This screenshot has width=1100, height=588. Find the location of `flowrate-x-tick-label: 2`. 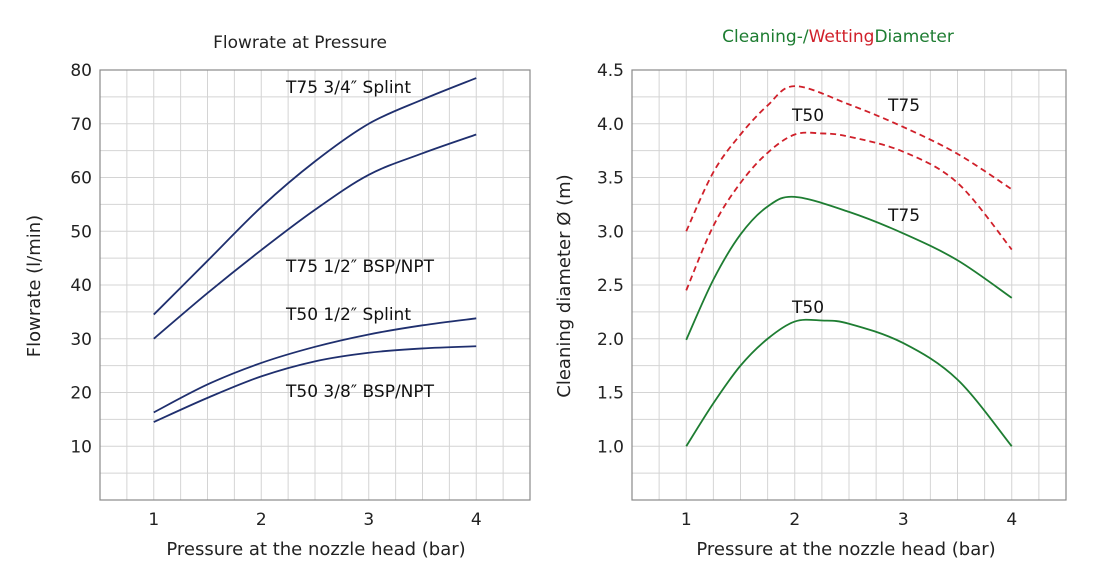

flowrate-x-tick-label: 2 is located at coordinates (261, 520).